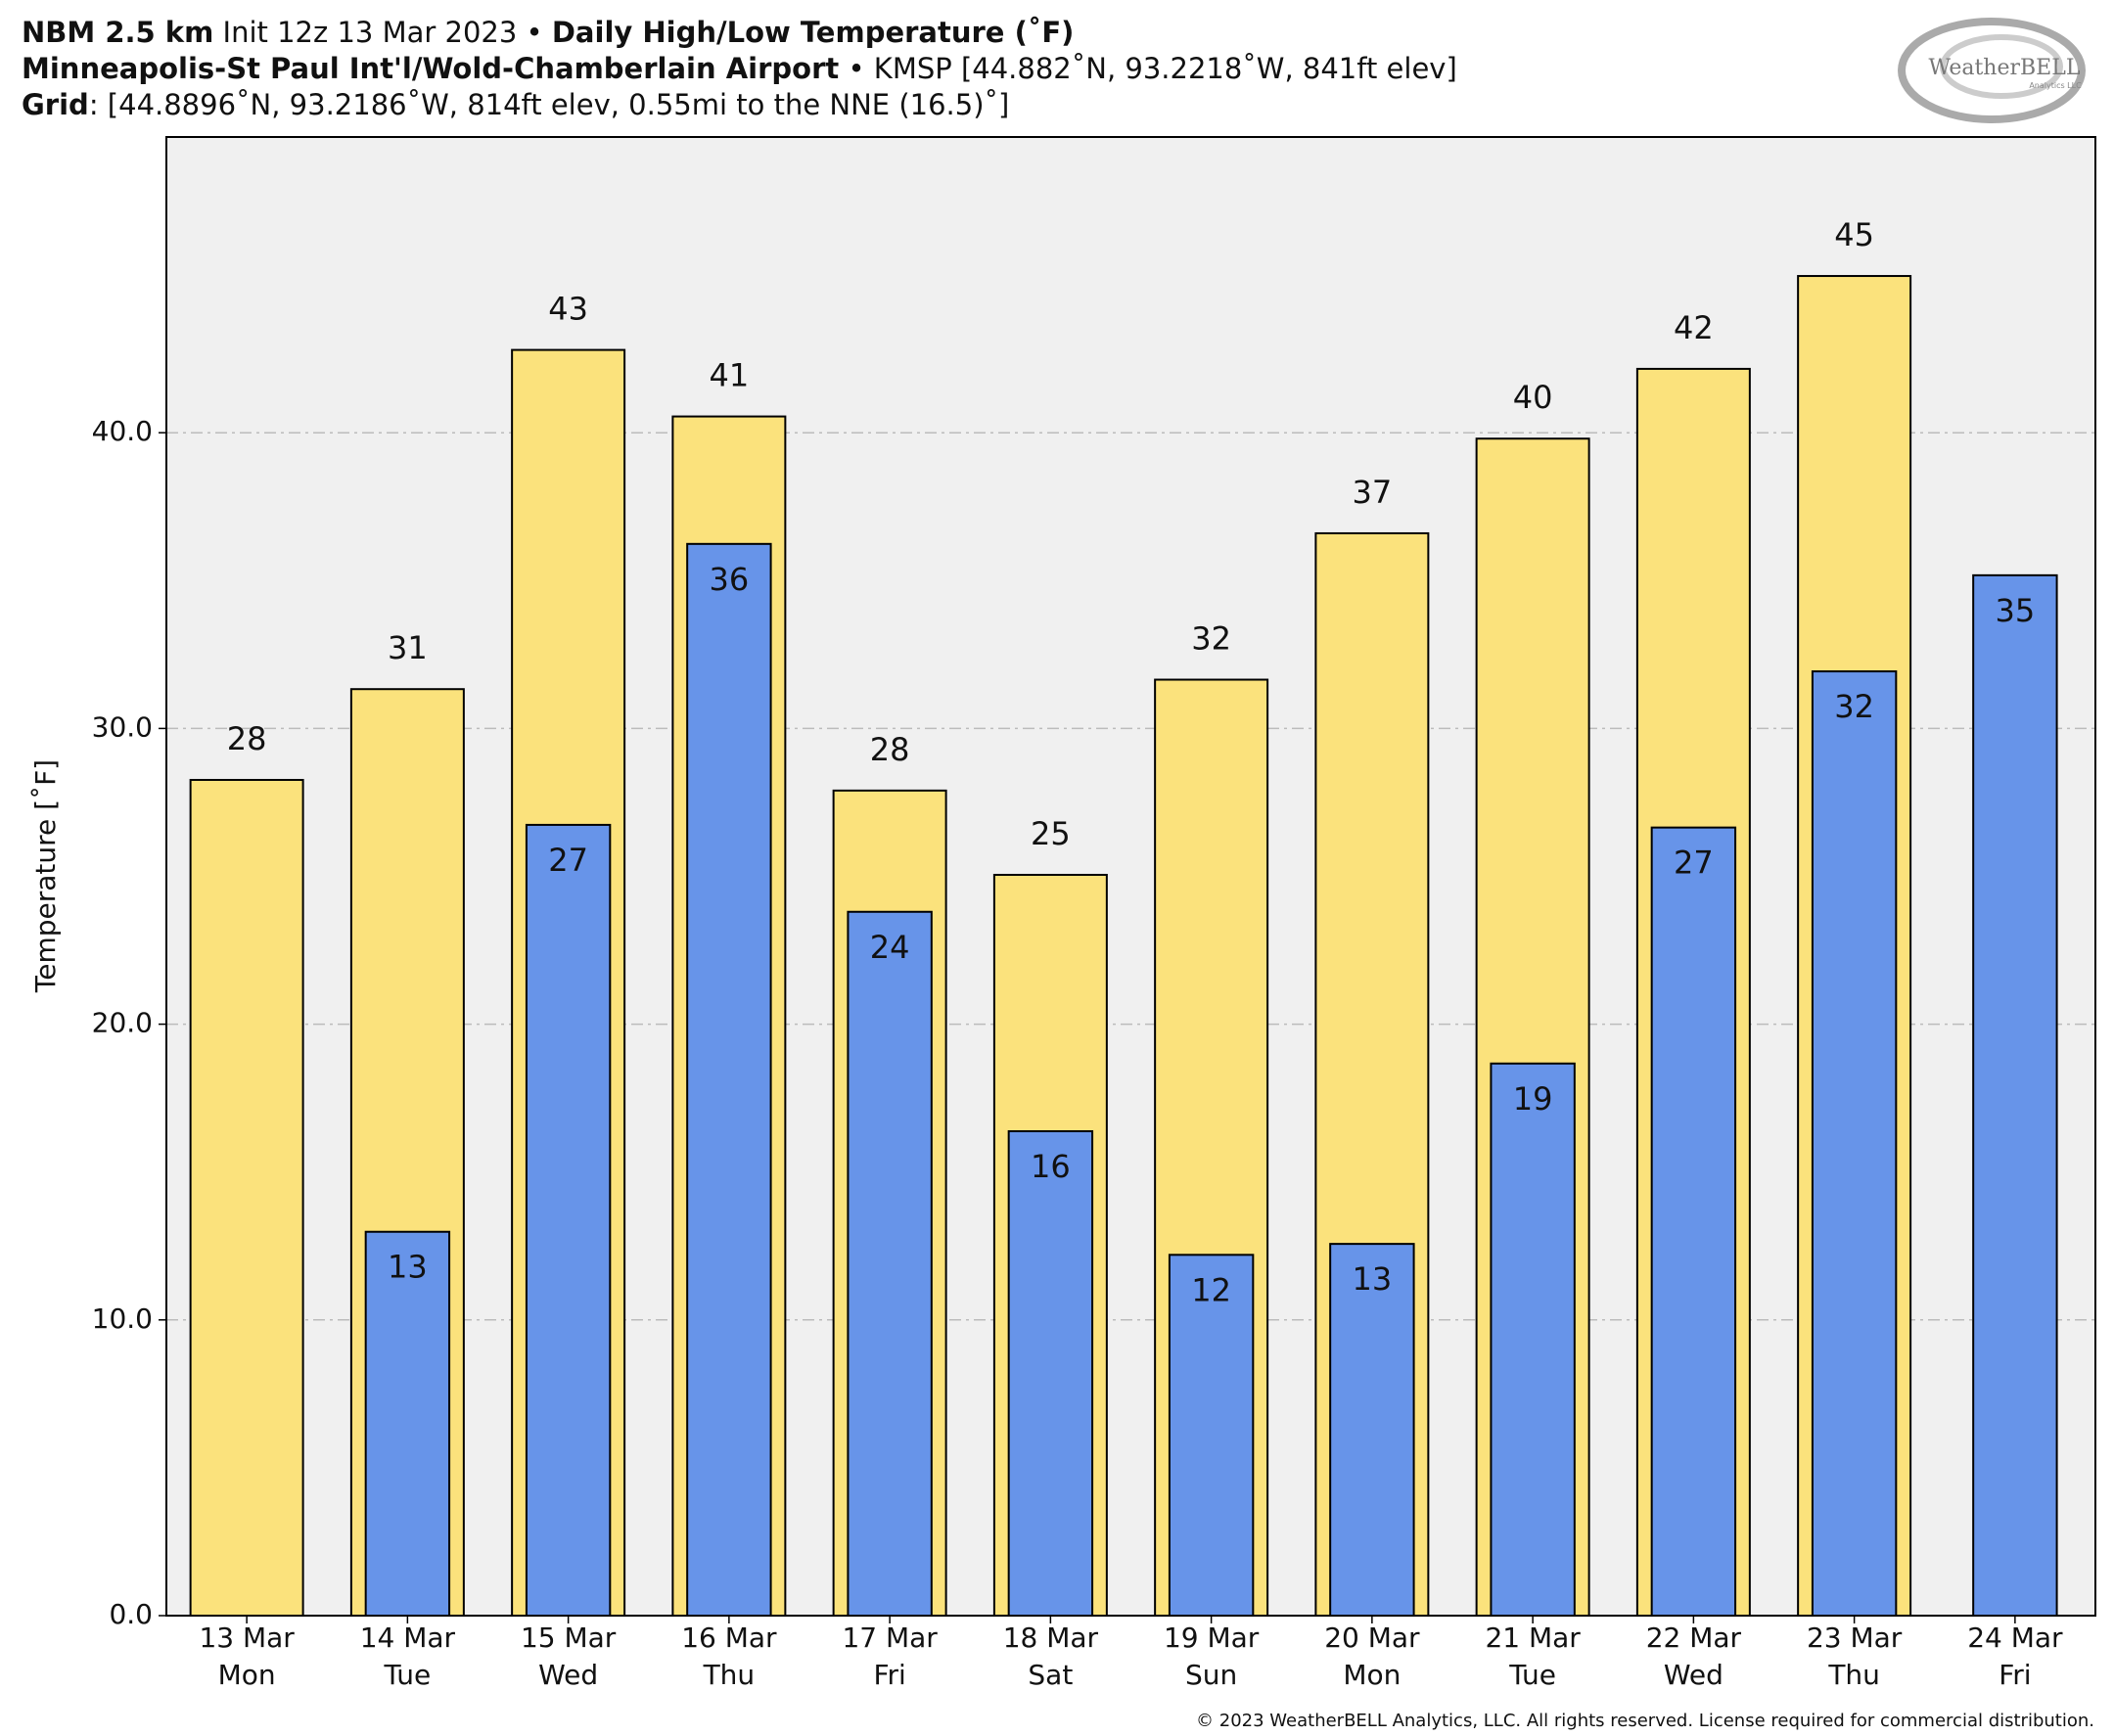  Describe the element at coordinates (123, 1023) in the screenshot. I see `y-tick-label: 20.0` at that location.